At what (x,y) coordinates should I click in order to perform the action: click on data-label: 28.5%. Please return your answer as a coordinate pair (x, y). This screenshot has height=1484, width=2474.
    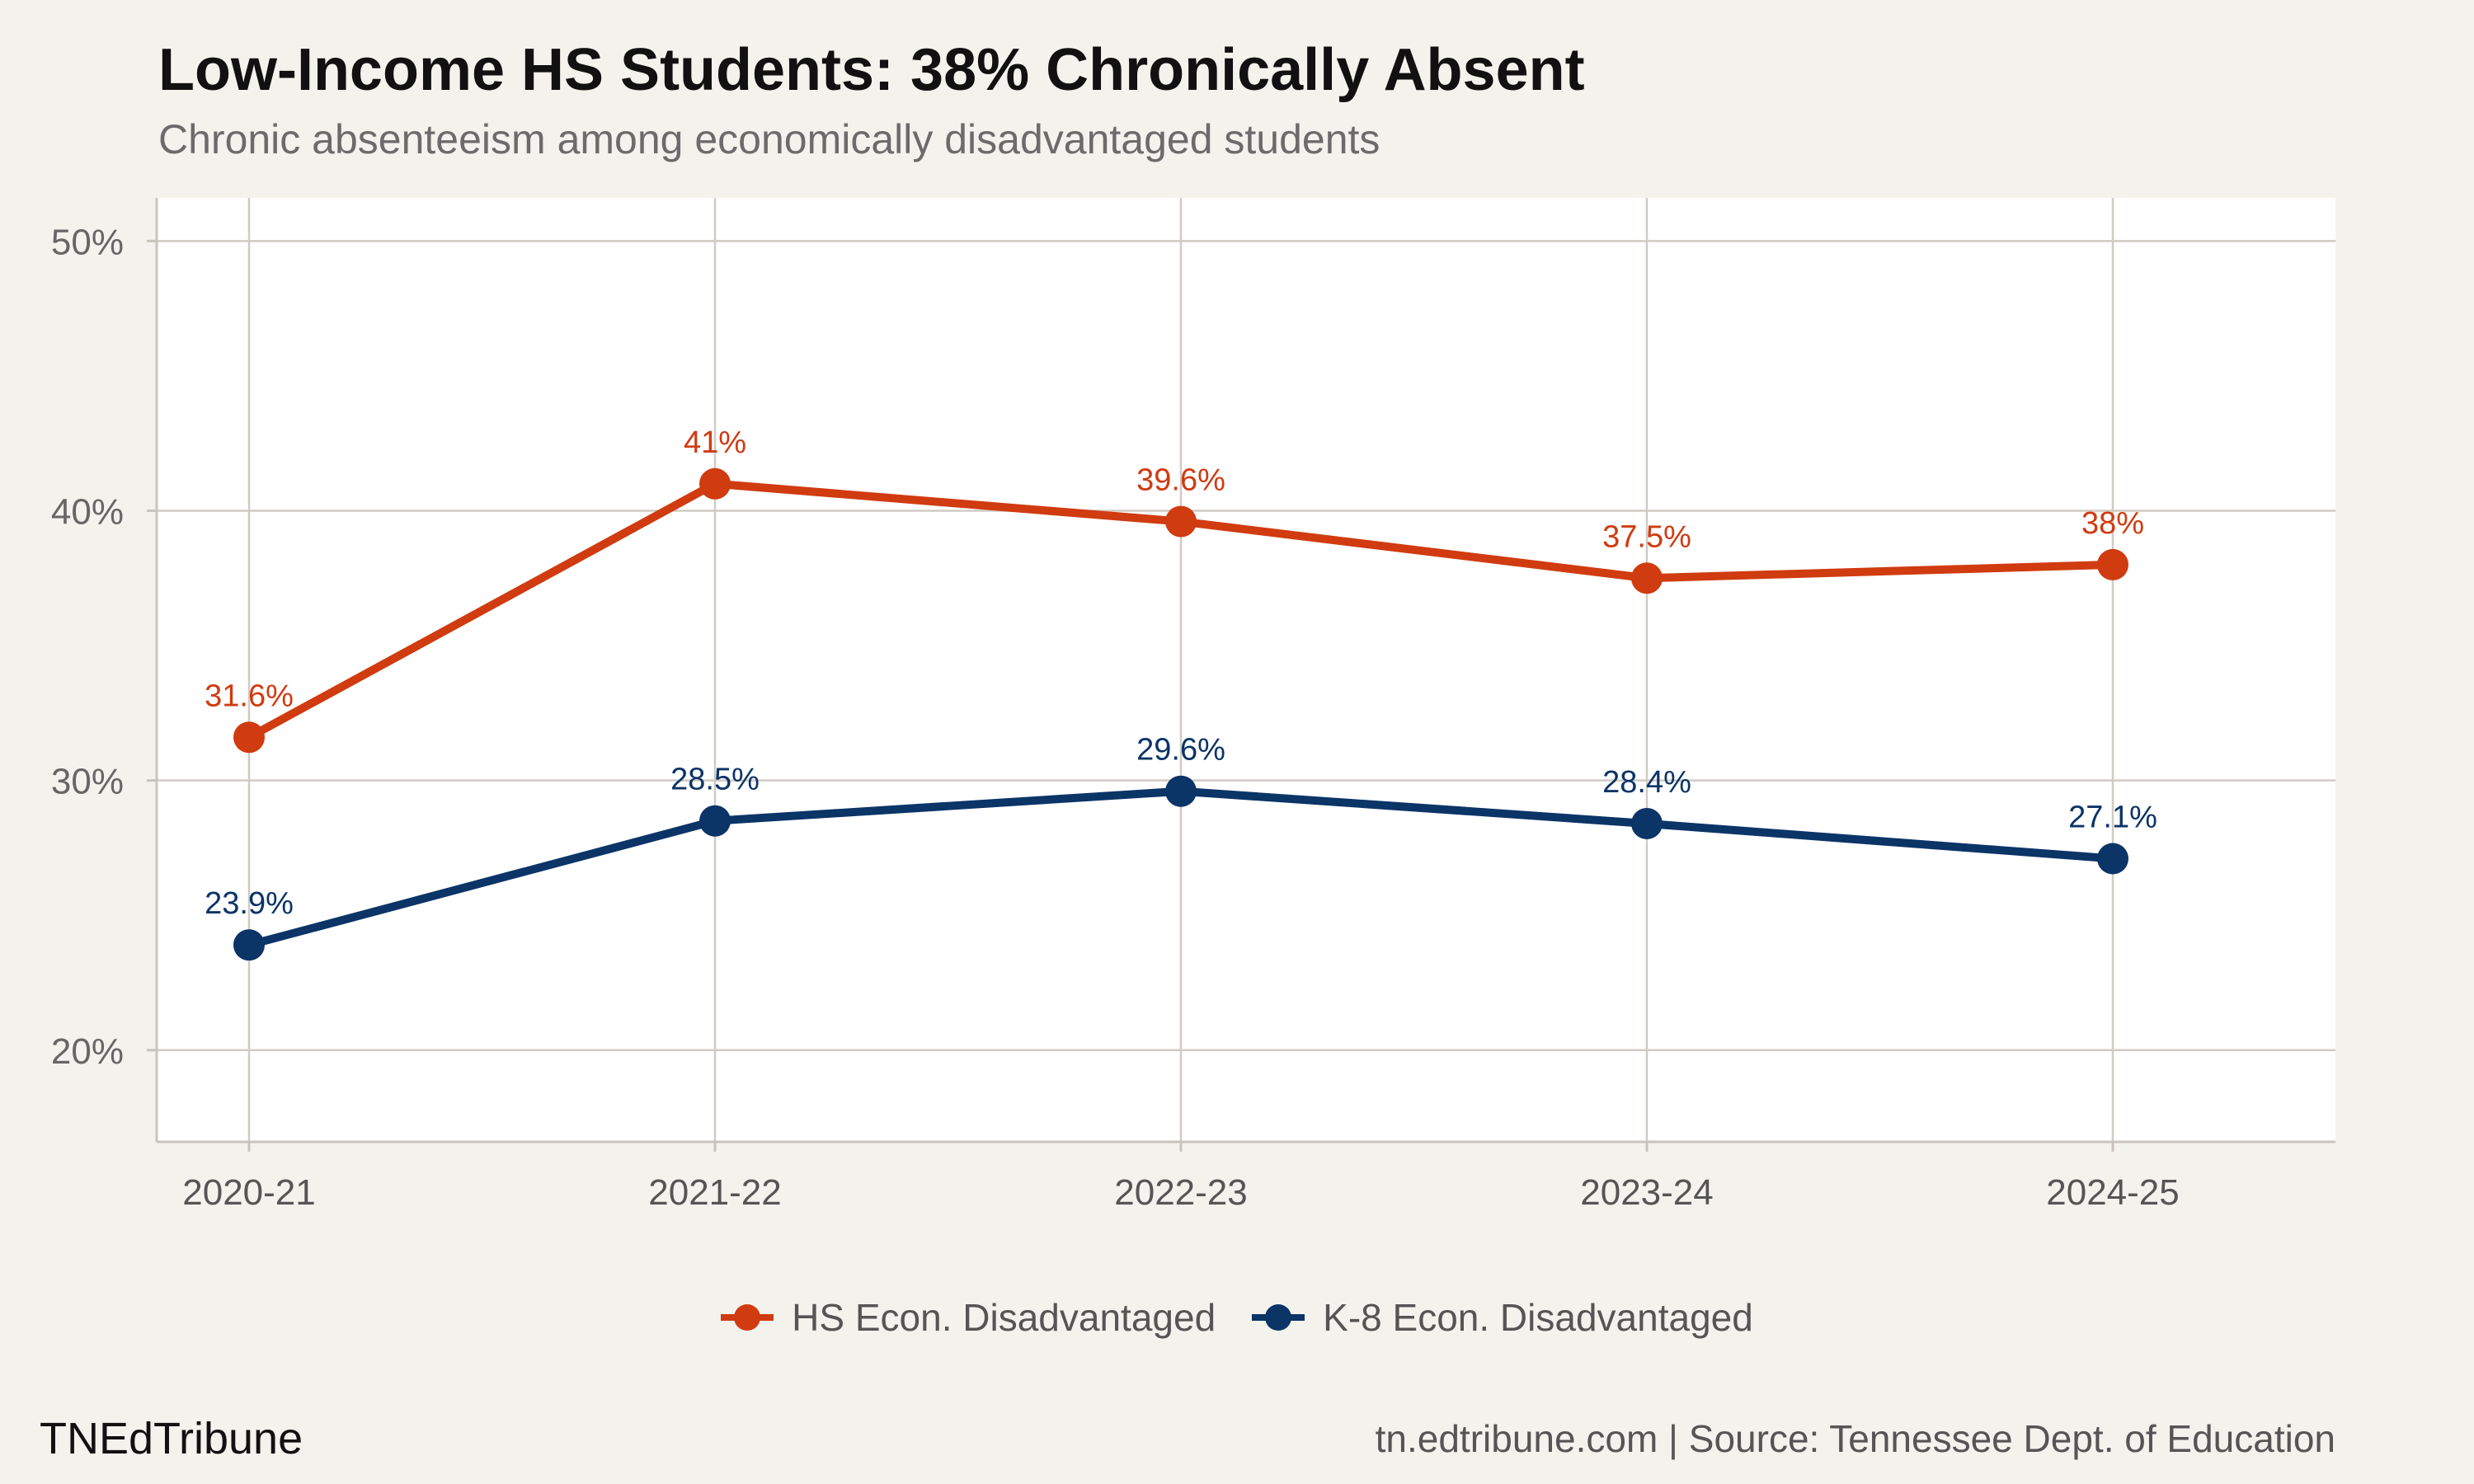
    Looking at the image, I should click on (715, 780).